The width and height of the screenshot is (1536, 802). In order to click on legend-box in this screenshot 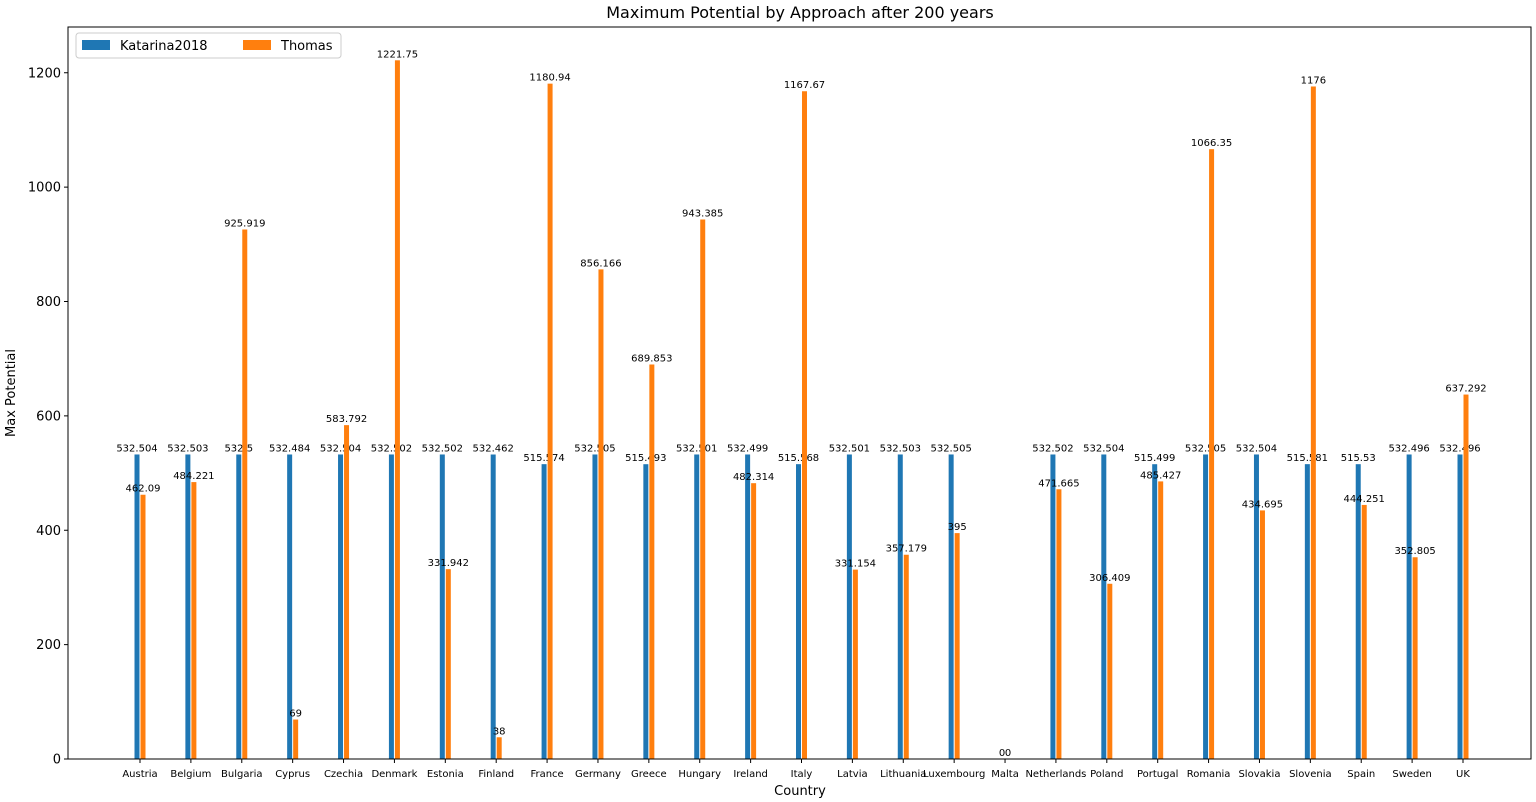, I will do `click(208, 45)`.